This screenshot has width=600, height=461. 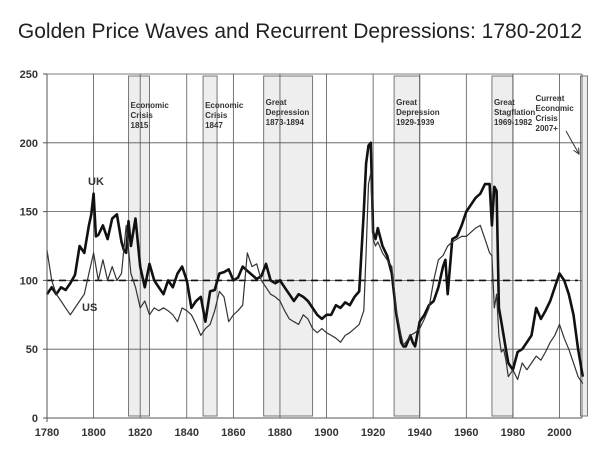 I want to click on y-tick-label: 200, so click(x=29, y=144).